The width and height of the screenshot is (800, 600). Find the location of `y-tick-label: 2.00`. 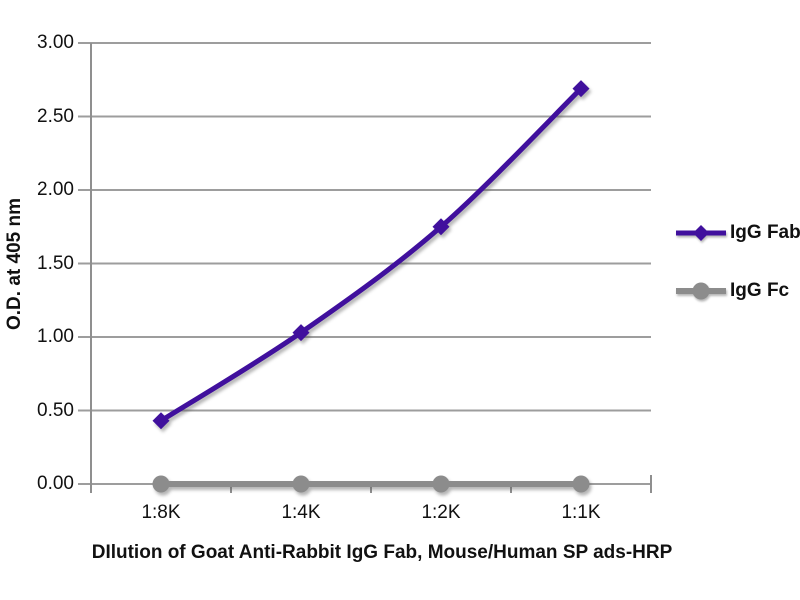

y-tick-label: 2.00 is located at coordinates (55, 189).